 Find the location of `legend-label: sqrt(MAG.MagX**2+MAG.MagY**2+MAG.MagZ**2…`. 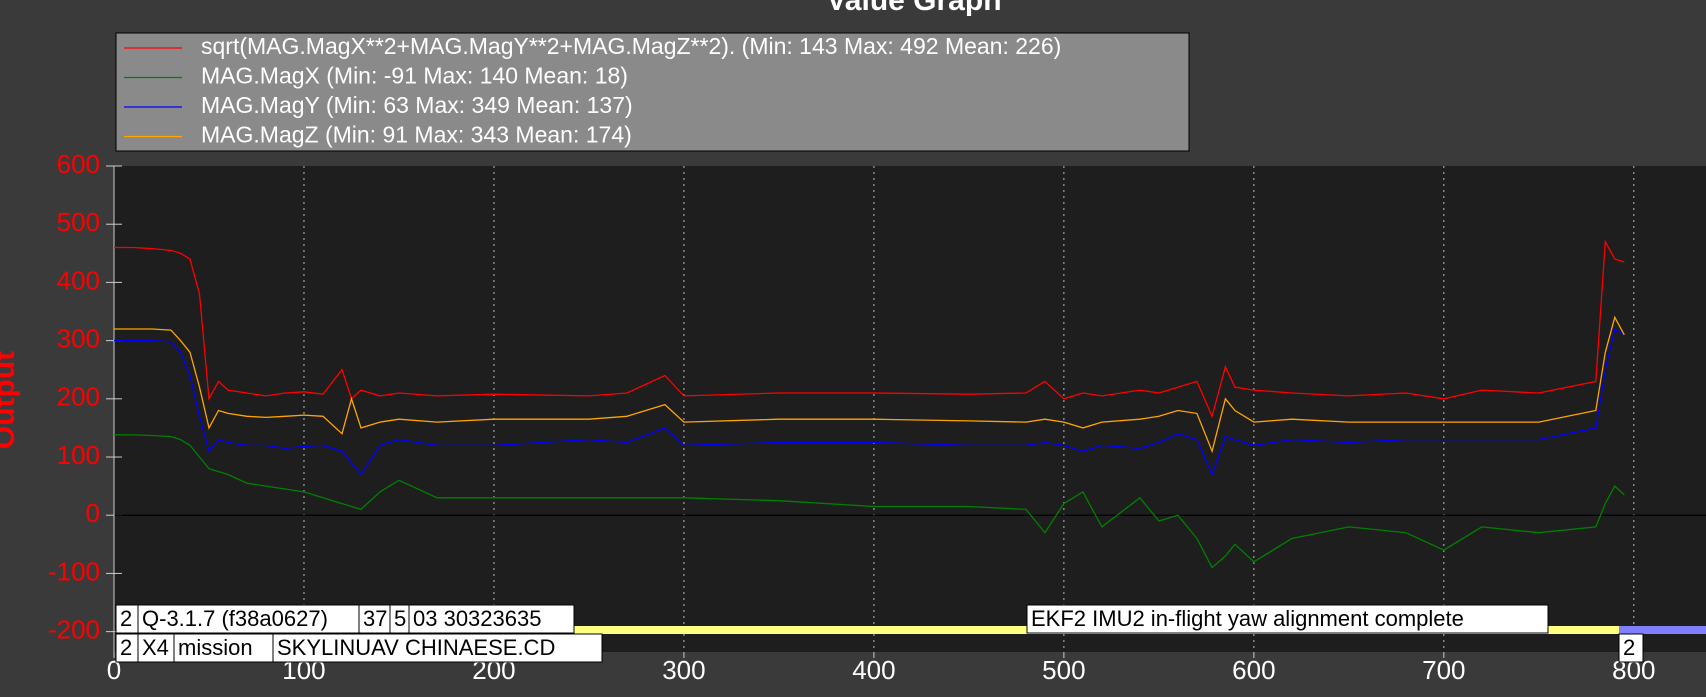

legend-label: sqrt(MAG.MagX**2+MAG.MagY**2+MAG.MagZ**2… is located at coordinates (631, 46).